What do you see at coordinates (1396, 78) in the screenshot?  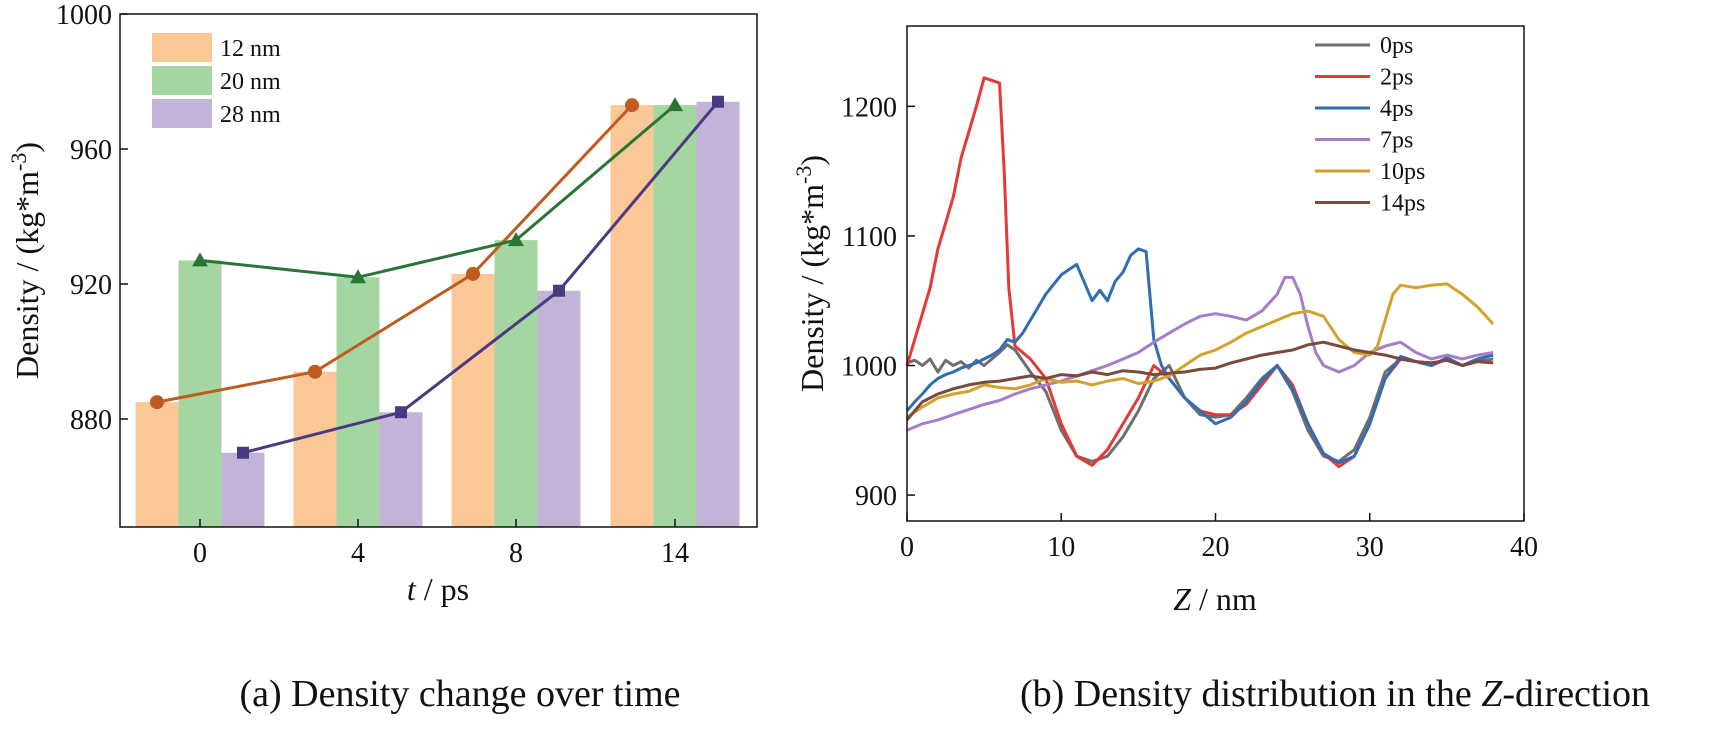 I see `legend-label-b-2ps: 2ps` at bounding box center [1396, 78].